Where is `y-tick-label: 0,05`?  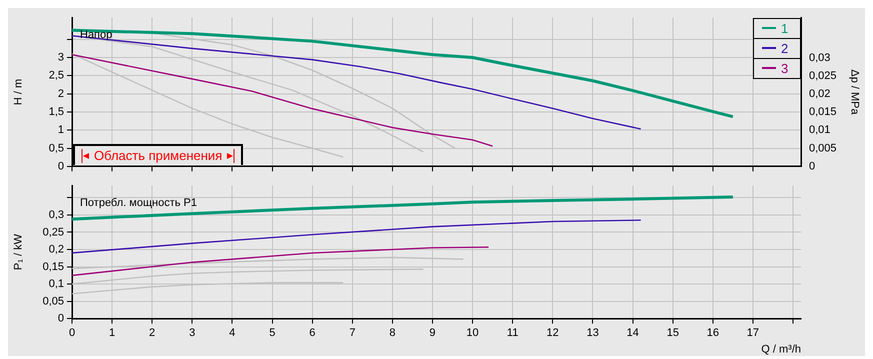
y-tick-label: 0,05 is located at coordinates (53, 301).